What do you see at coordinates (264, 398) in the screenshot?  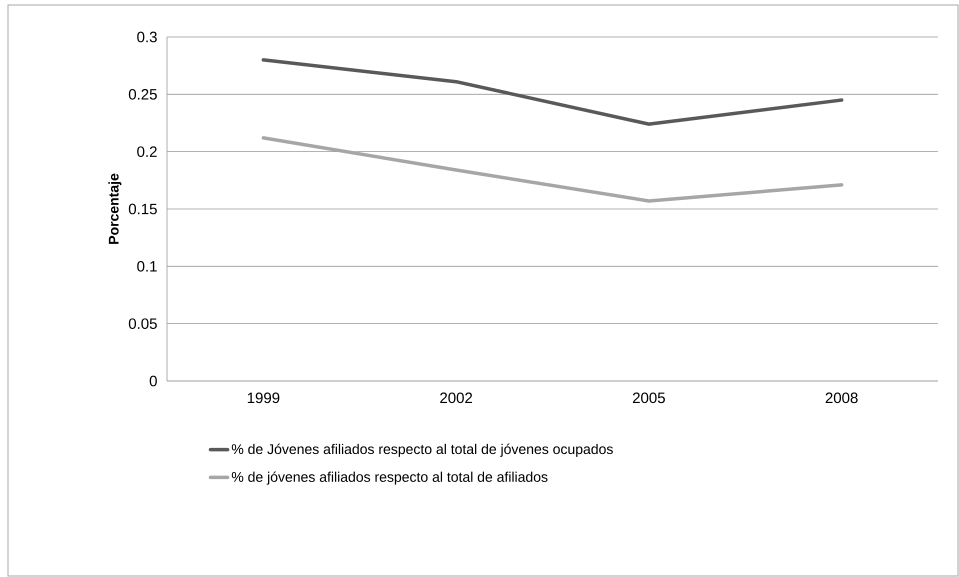 I see `x-tick-label: 1999` at bounding box center [264, 398].